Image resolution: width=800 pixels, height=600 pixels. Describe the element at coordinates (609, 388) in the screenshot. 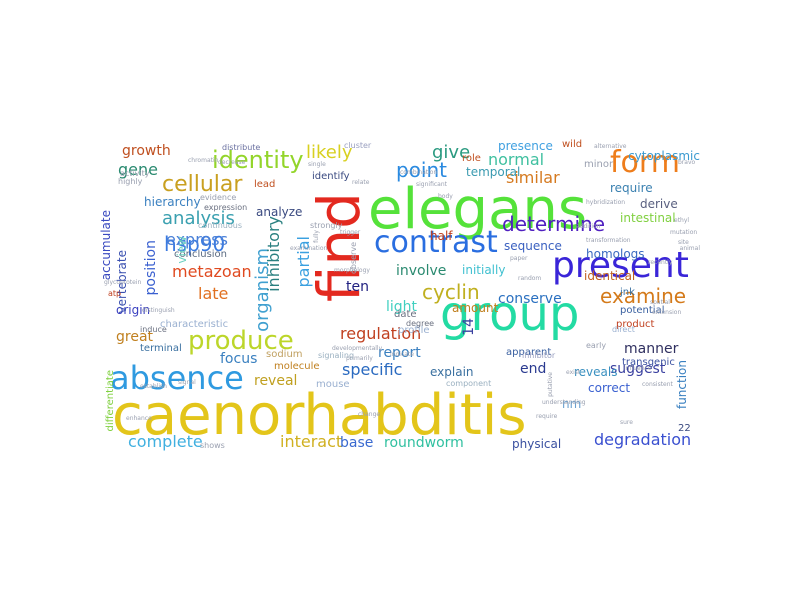

I see `word-correct: correct` at that location.